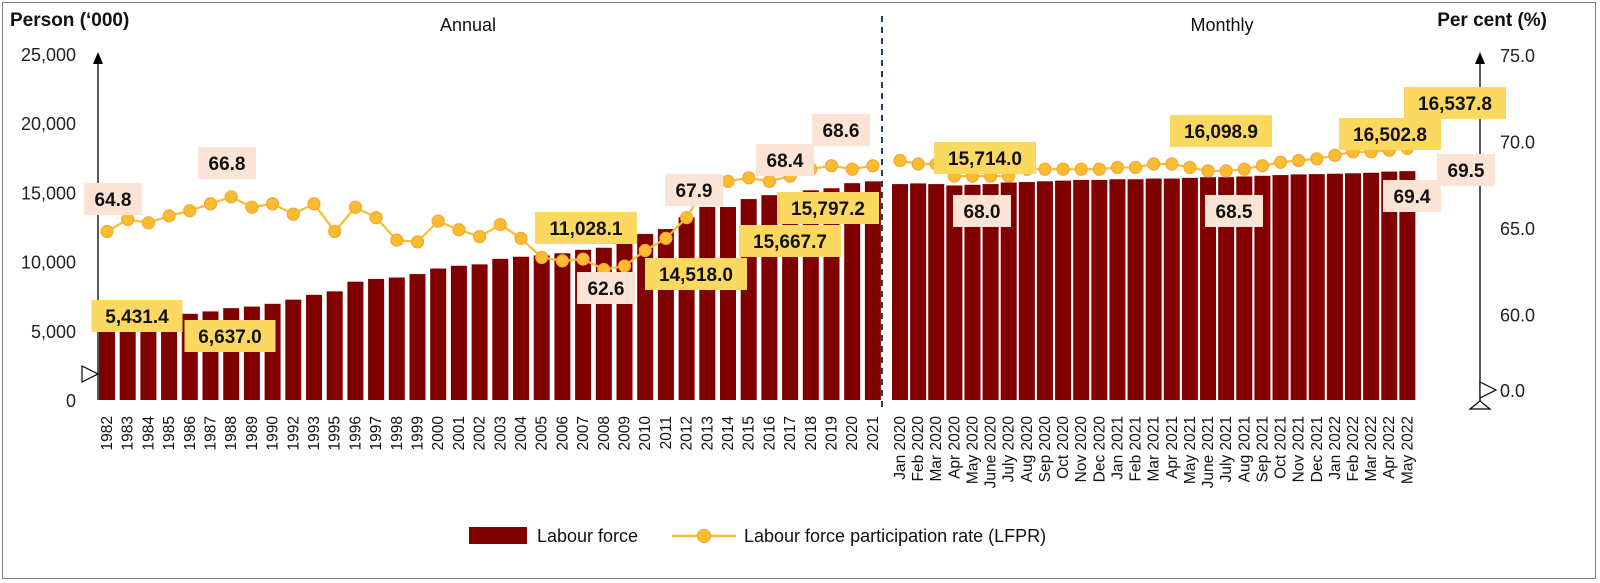 The width and height of the screenshot is (1600, 583). What do you see at coordinates (190, 433) in the screenshot?
I see `x-tick-label: 1986` at bounding box center [190, 433].